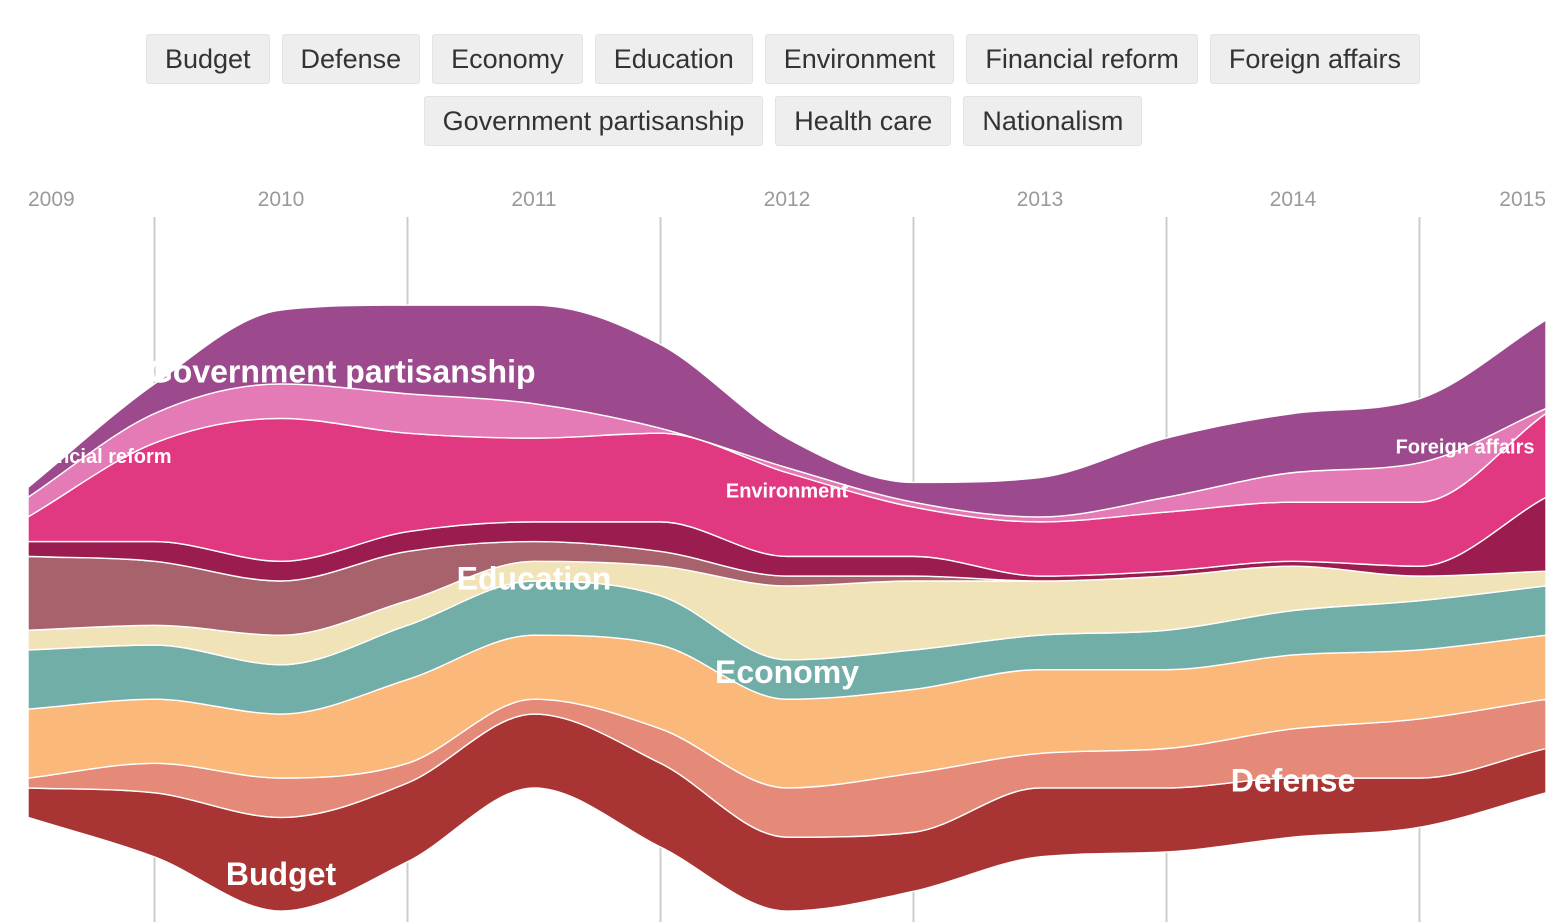  What do you see at coordinates (94, 457) in the screenshot?
I see `stream-label-financial-reform: Financial reform` at bounding box center [94, 457].